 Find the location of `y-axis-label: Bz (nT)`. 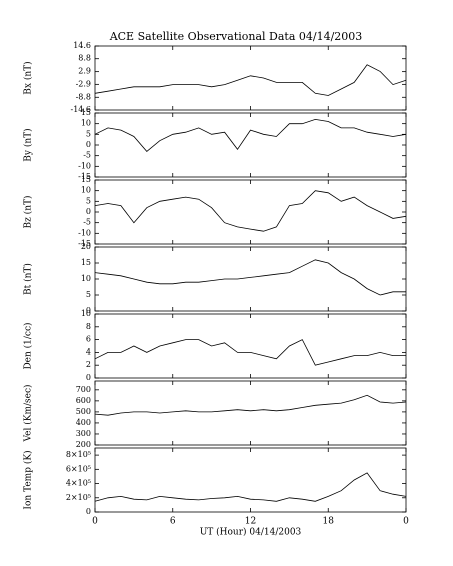

y-axis-label: Bz (nT) is located at coordinates (28, 211).